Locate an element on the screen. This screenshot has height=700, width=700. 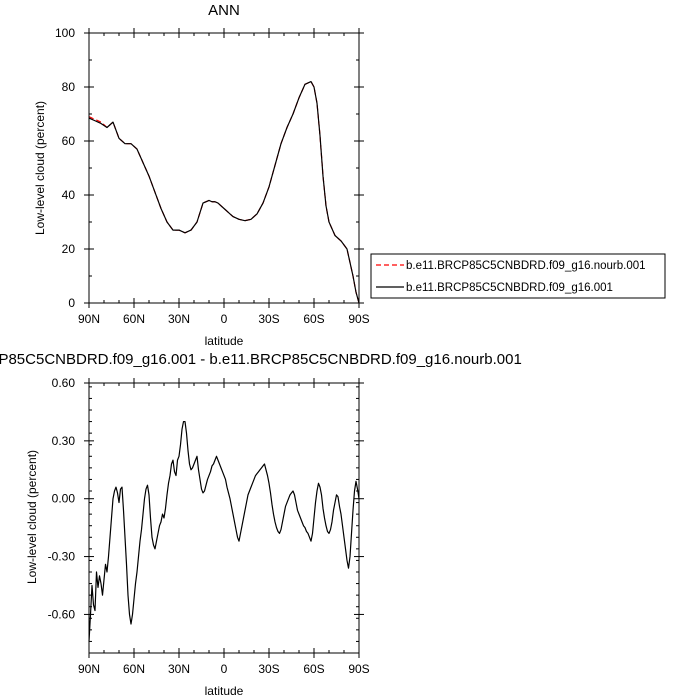
legend-label-nourb: b.e11.BRCP85C5CNBDRD.f09_g16.nourb.001 is located at coordinates (526, 266).